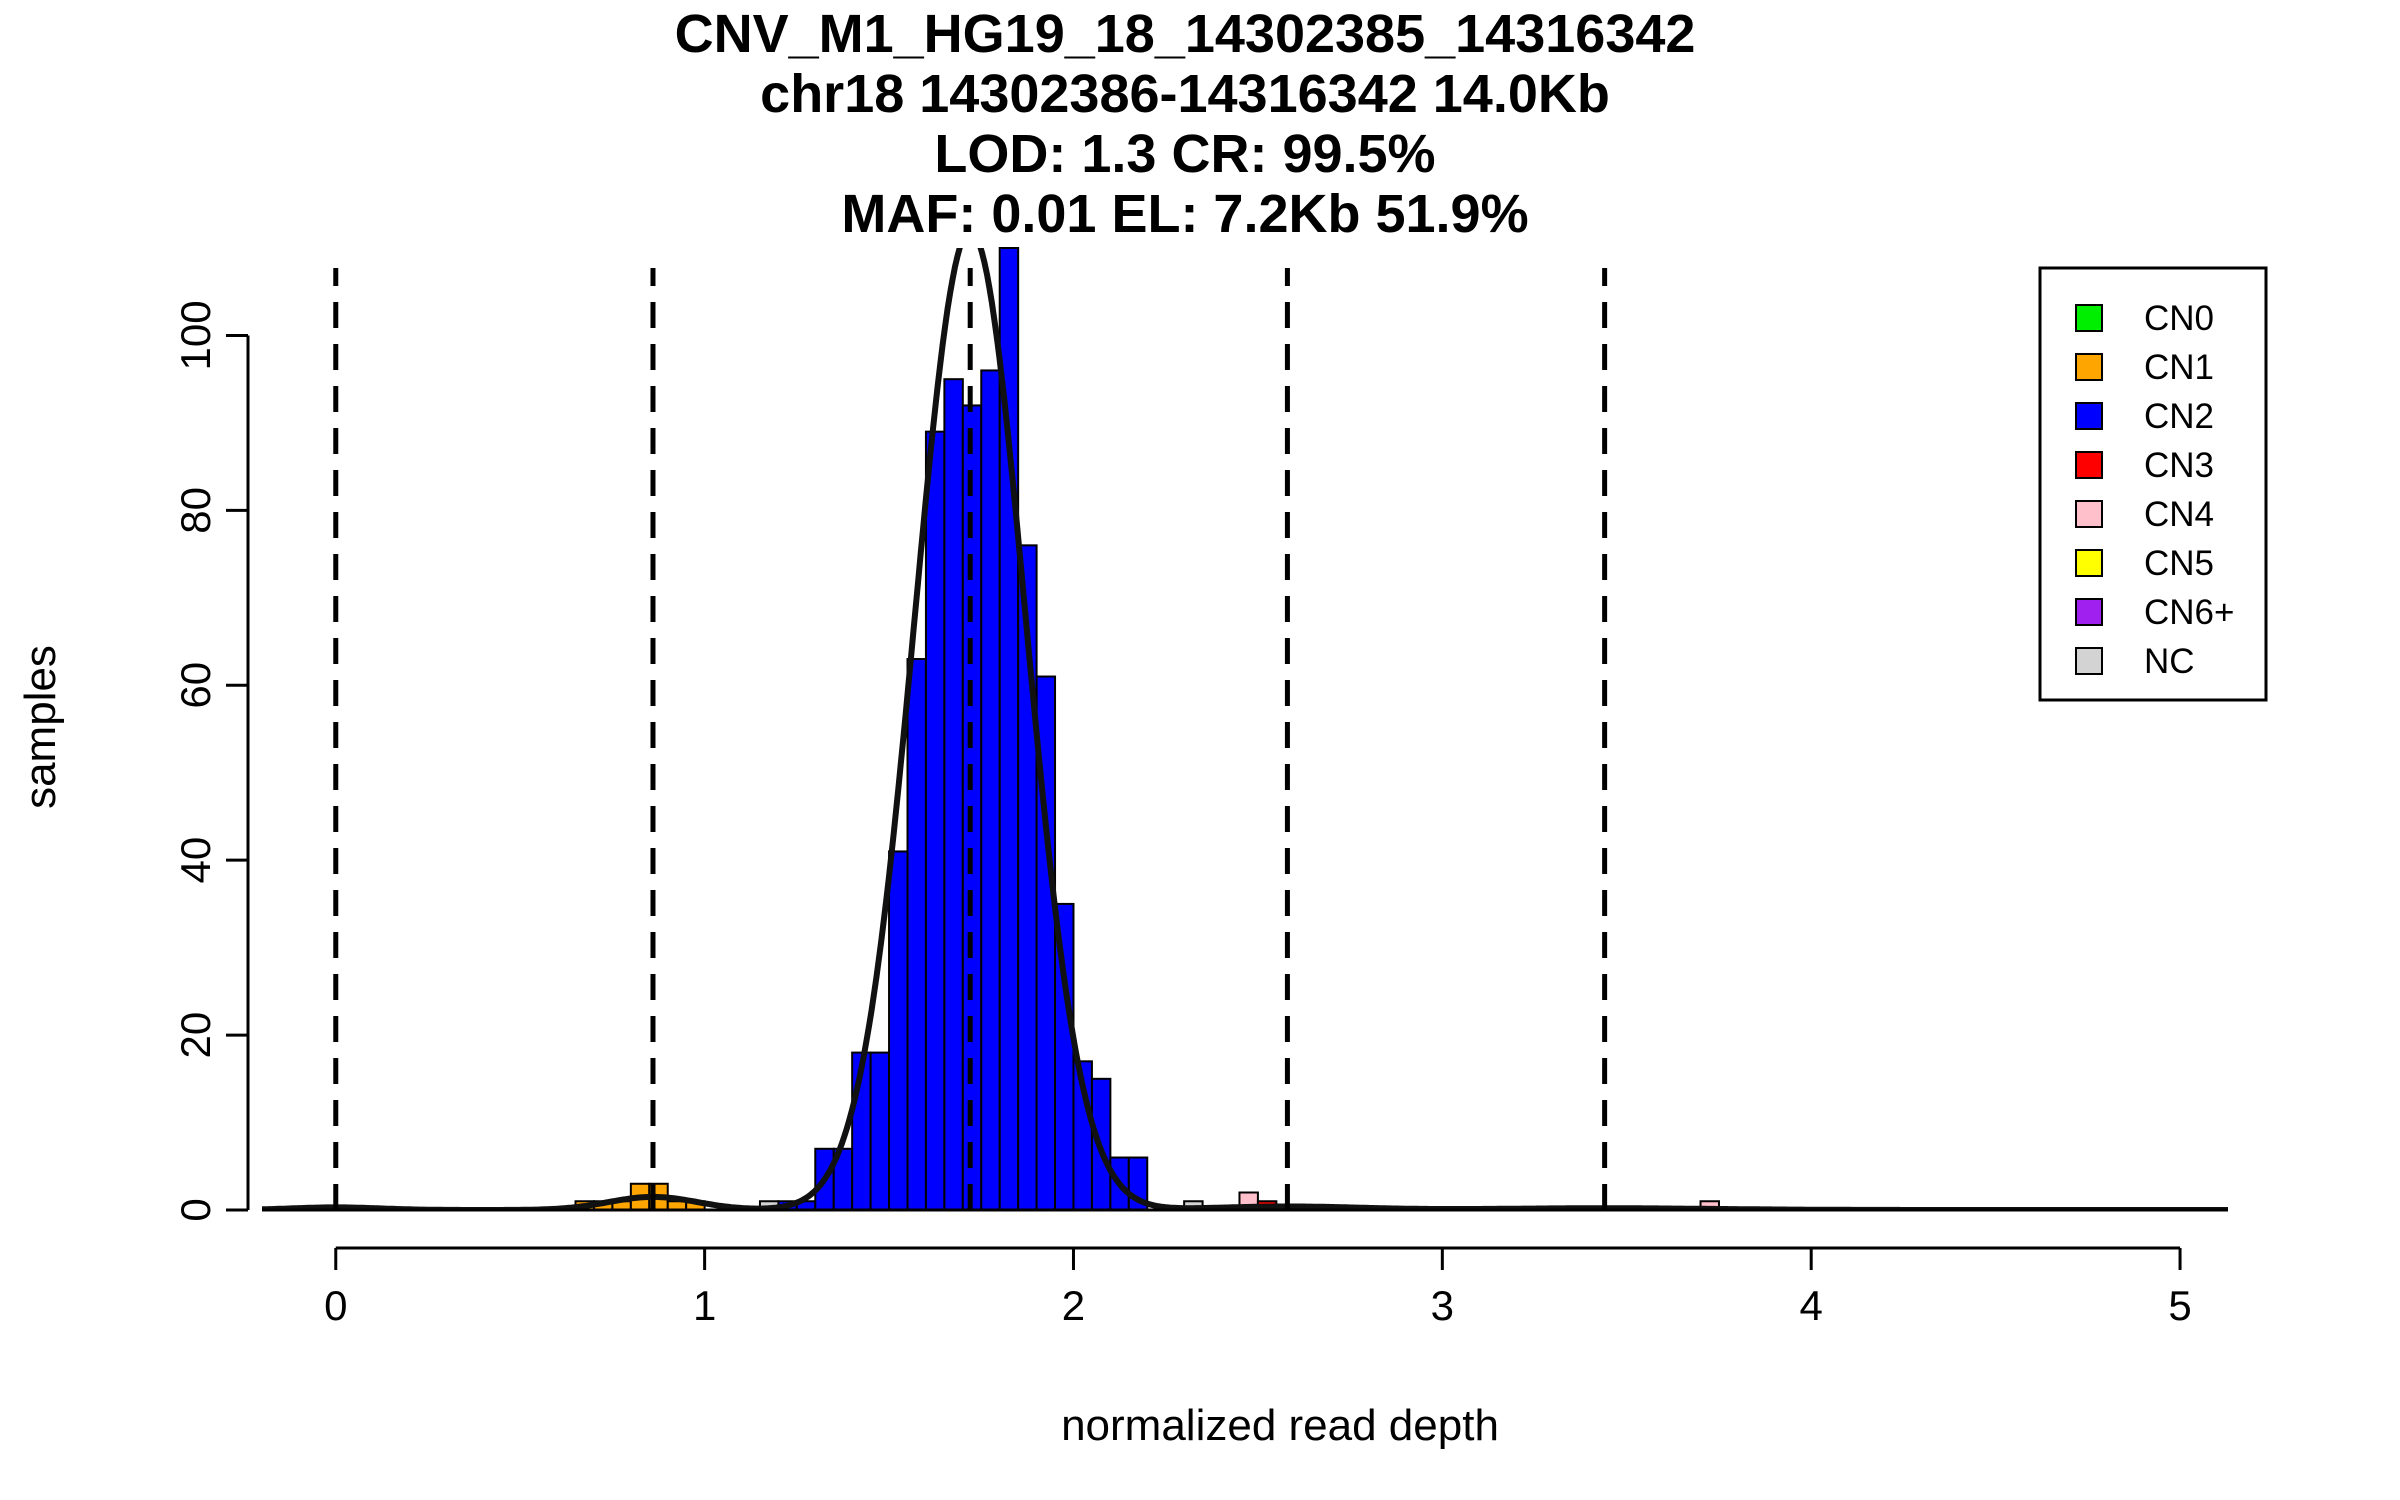  What do you see at coordinates (1184, 214) in the screenshot?
I see `title-line-4: MAF: 0.01 EL: 7.2Kb 51.9%` at bounding box center [1184, 214].